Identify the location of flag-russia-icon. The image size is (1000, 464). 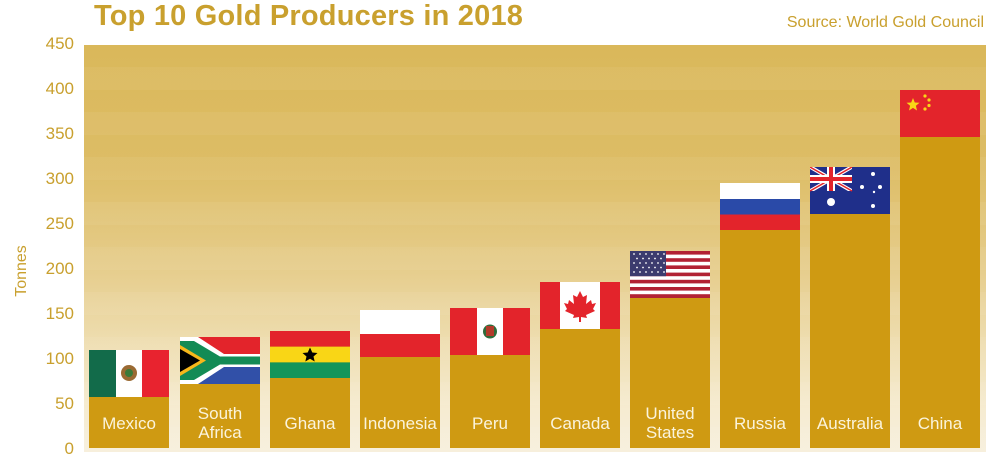
(760, 206).